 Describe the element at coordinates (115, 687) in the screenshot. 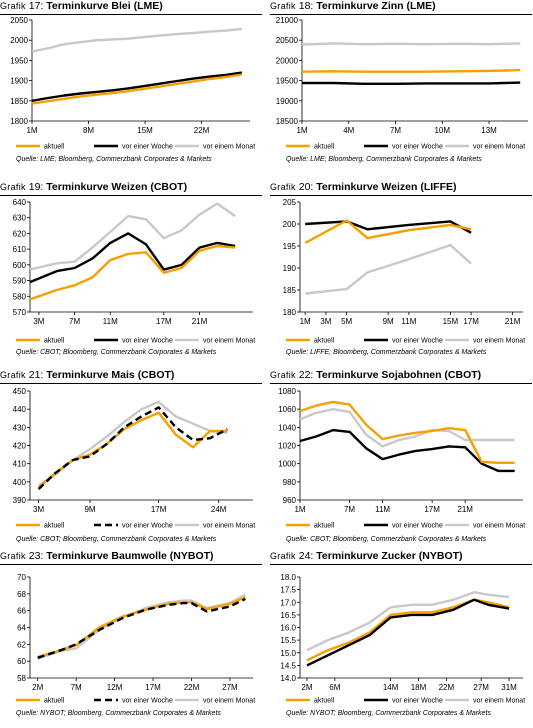

I see `x-tick-label: 12M` at that location.